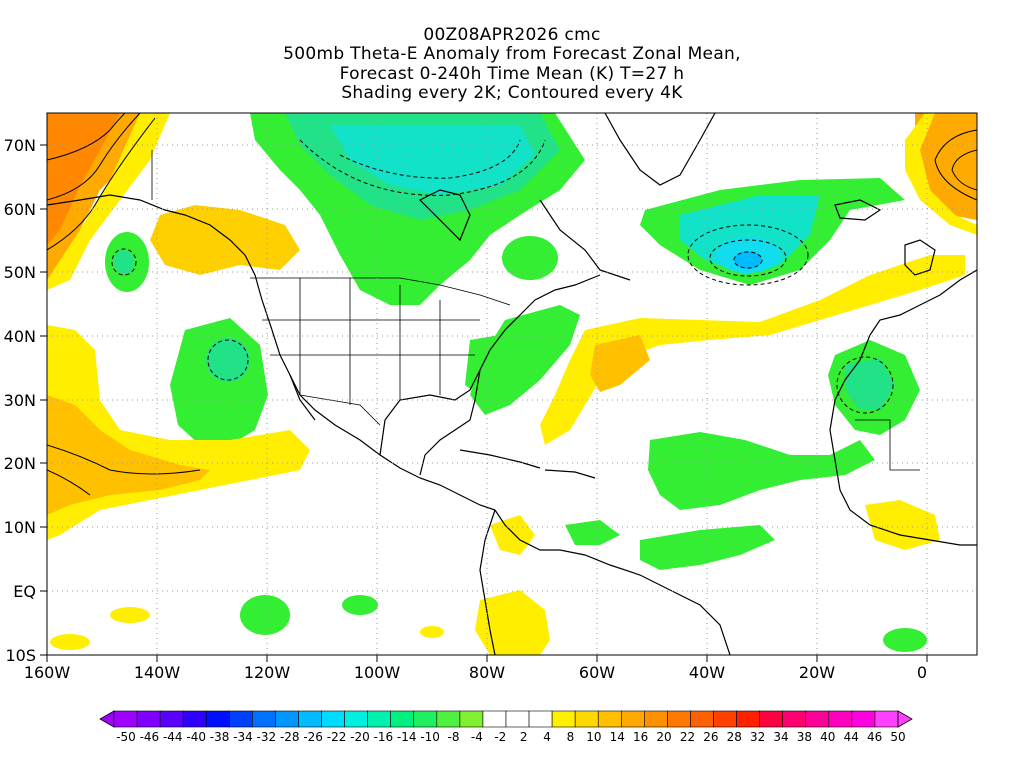  I want to click on alaska-yellow-fringe, so click(108, 201).